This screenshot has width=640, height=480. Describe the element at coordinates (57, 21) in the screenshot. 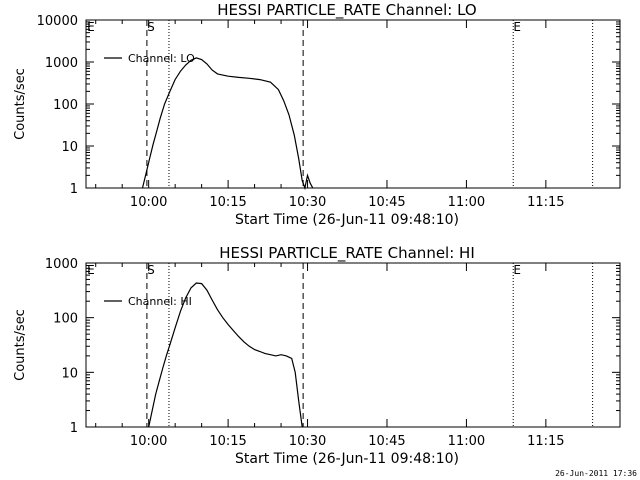

I see `y-tick-label: 10000` at that location.